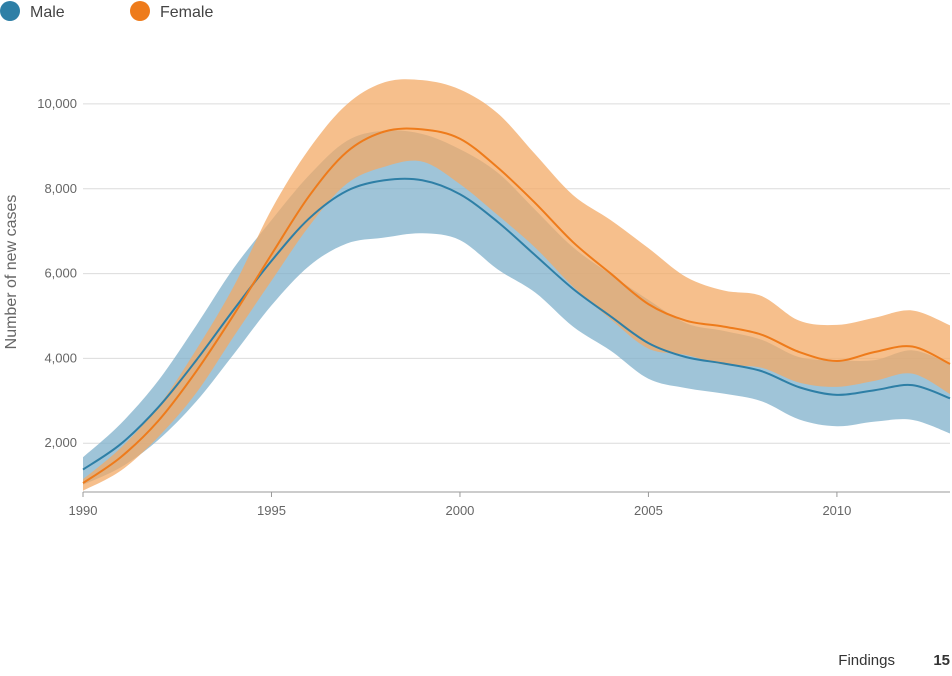 Image resolution: width=952 pixels, height=676 pixels. What do you see at coordinates (836, 510) in the screenshot?
I see `x-tick-label: 2010` at bounding box center [836, 510].